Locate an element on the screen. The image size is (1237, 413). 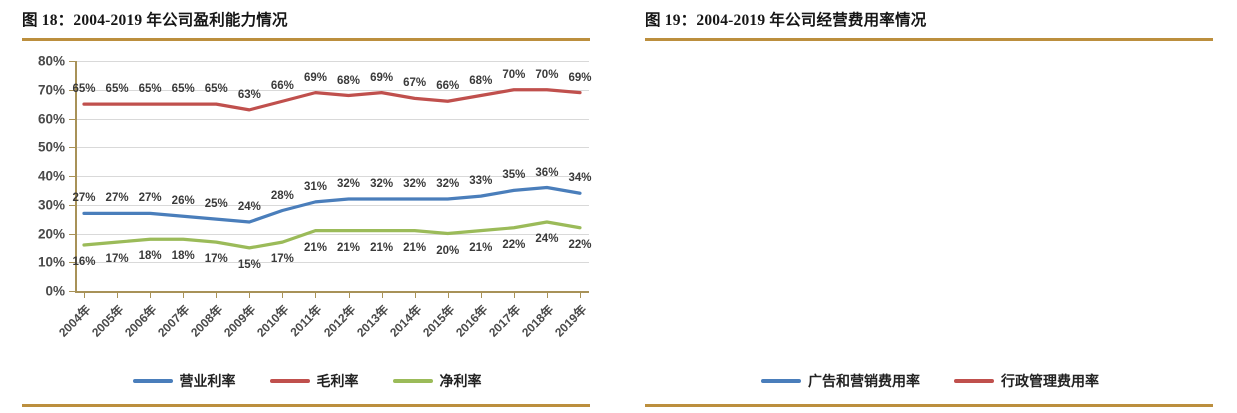
legend-item: 广告和营销费用率 is located at coordinates (840, 381).